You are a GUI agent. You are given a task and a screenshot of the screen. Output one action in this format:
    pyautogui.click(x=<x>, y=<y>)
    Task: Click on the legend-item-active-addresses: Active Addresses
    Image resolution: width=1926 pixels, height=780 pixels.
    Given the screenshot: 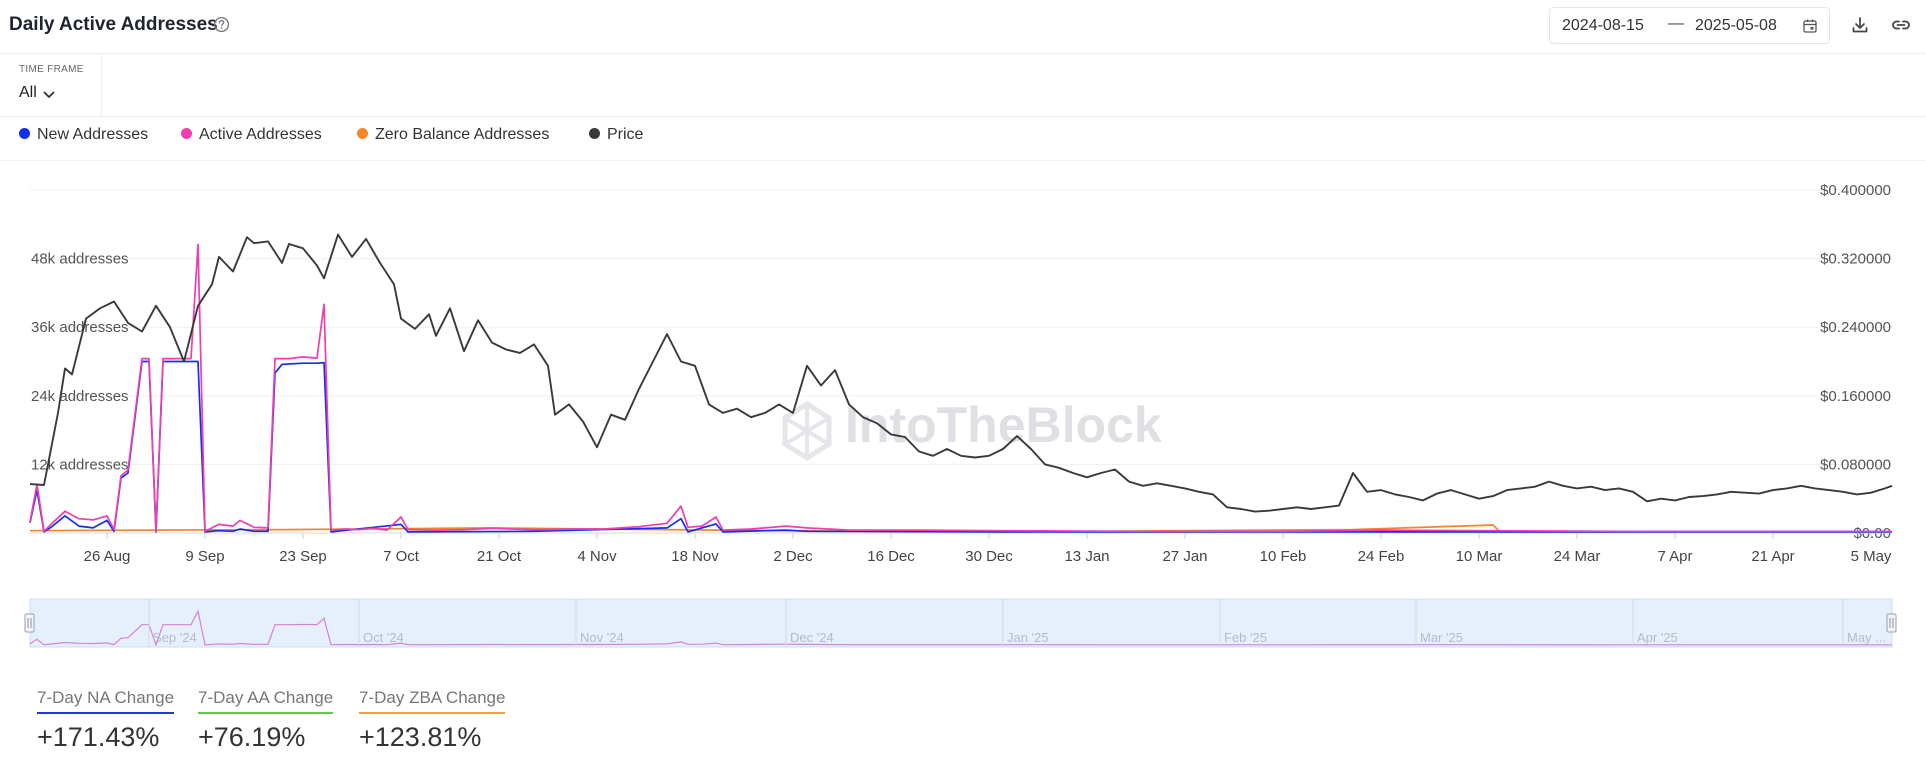 What is the action you would take?
    pyautogui.click(x=251, y=135)
    